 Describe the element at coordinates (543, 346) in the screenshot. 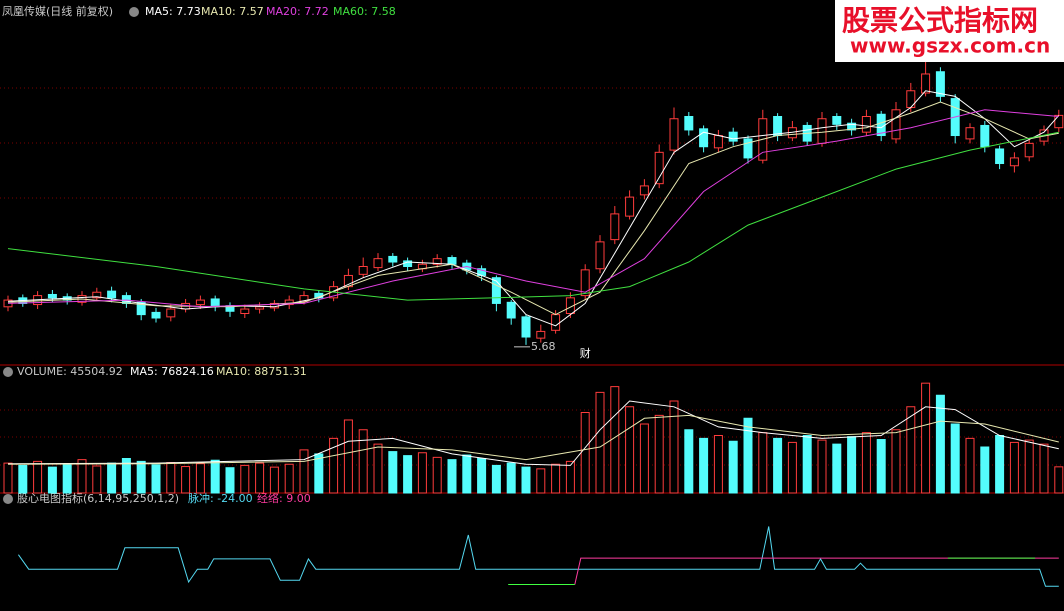

I see `low-label: 5.68` at that location.